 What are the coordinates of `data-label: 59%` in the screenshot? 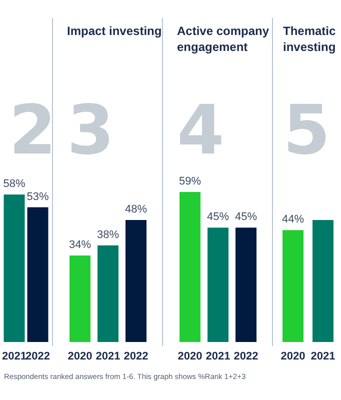 It's located at (190, 182).